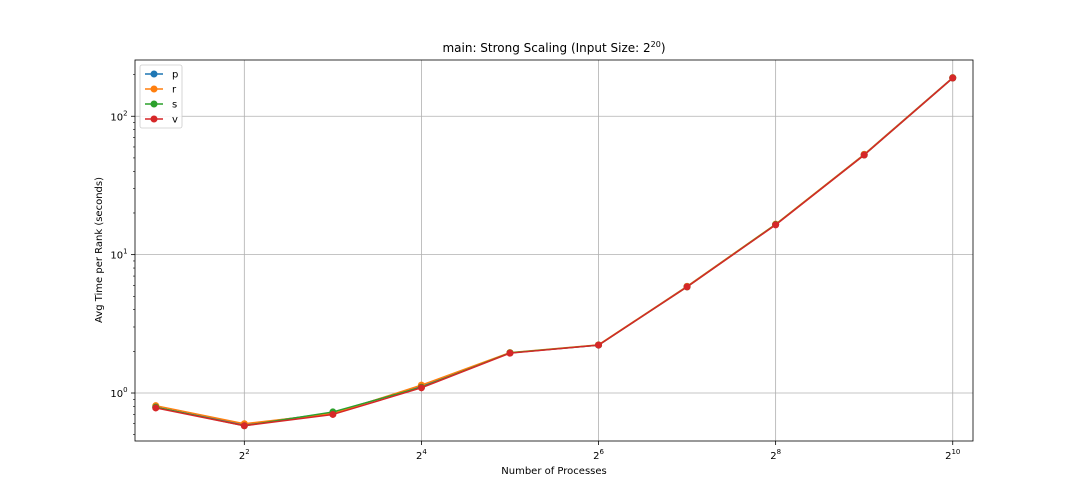 Image resolution: width=1080 pixels, height=504 pixels. Describe the element at coordinates (161, 120) in the screenshot. I see `legend-entry-v: v` at that location.